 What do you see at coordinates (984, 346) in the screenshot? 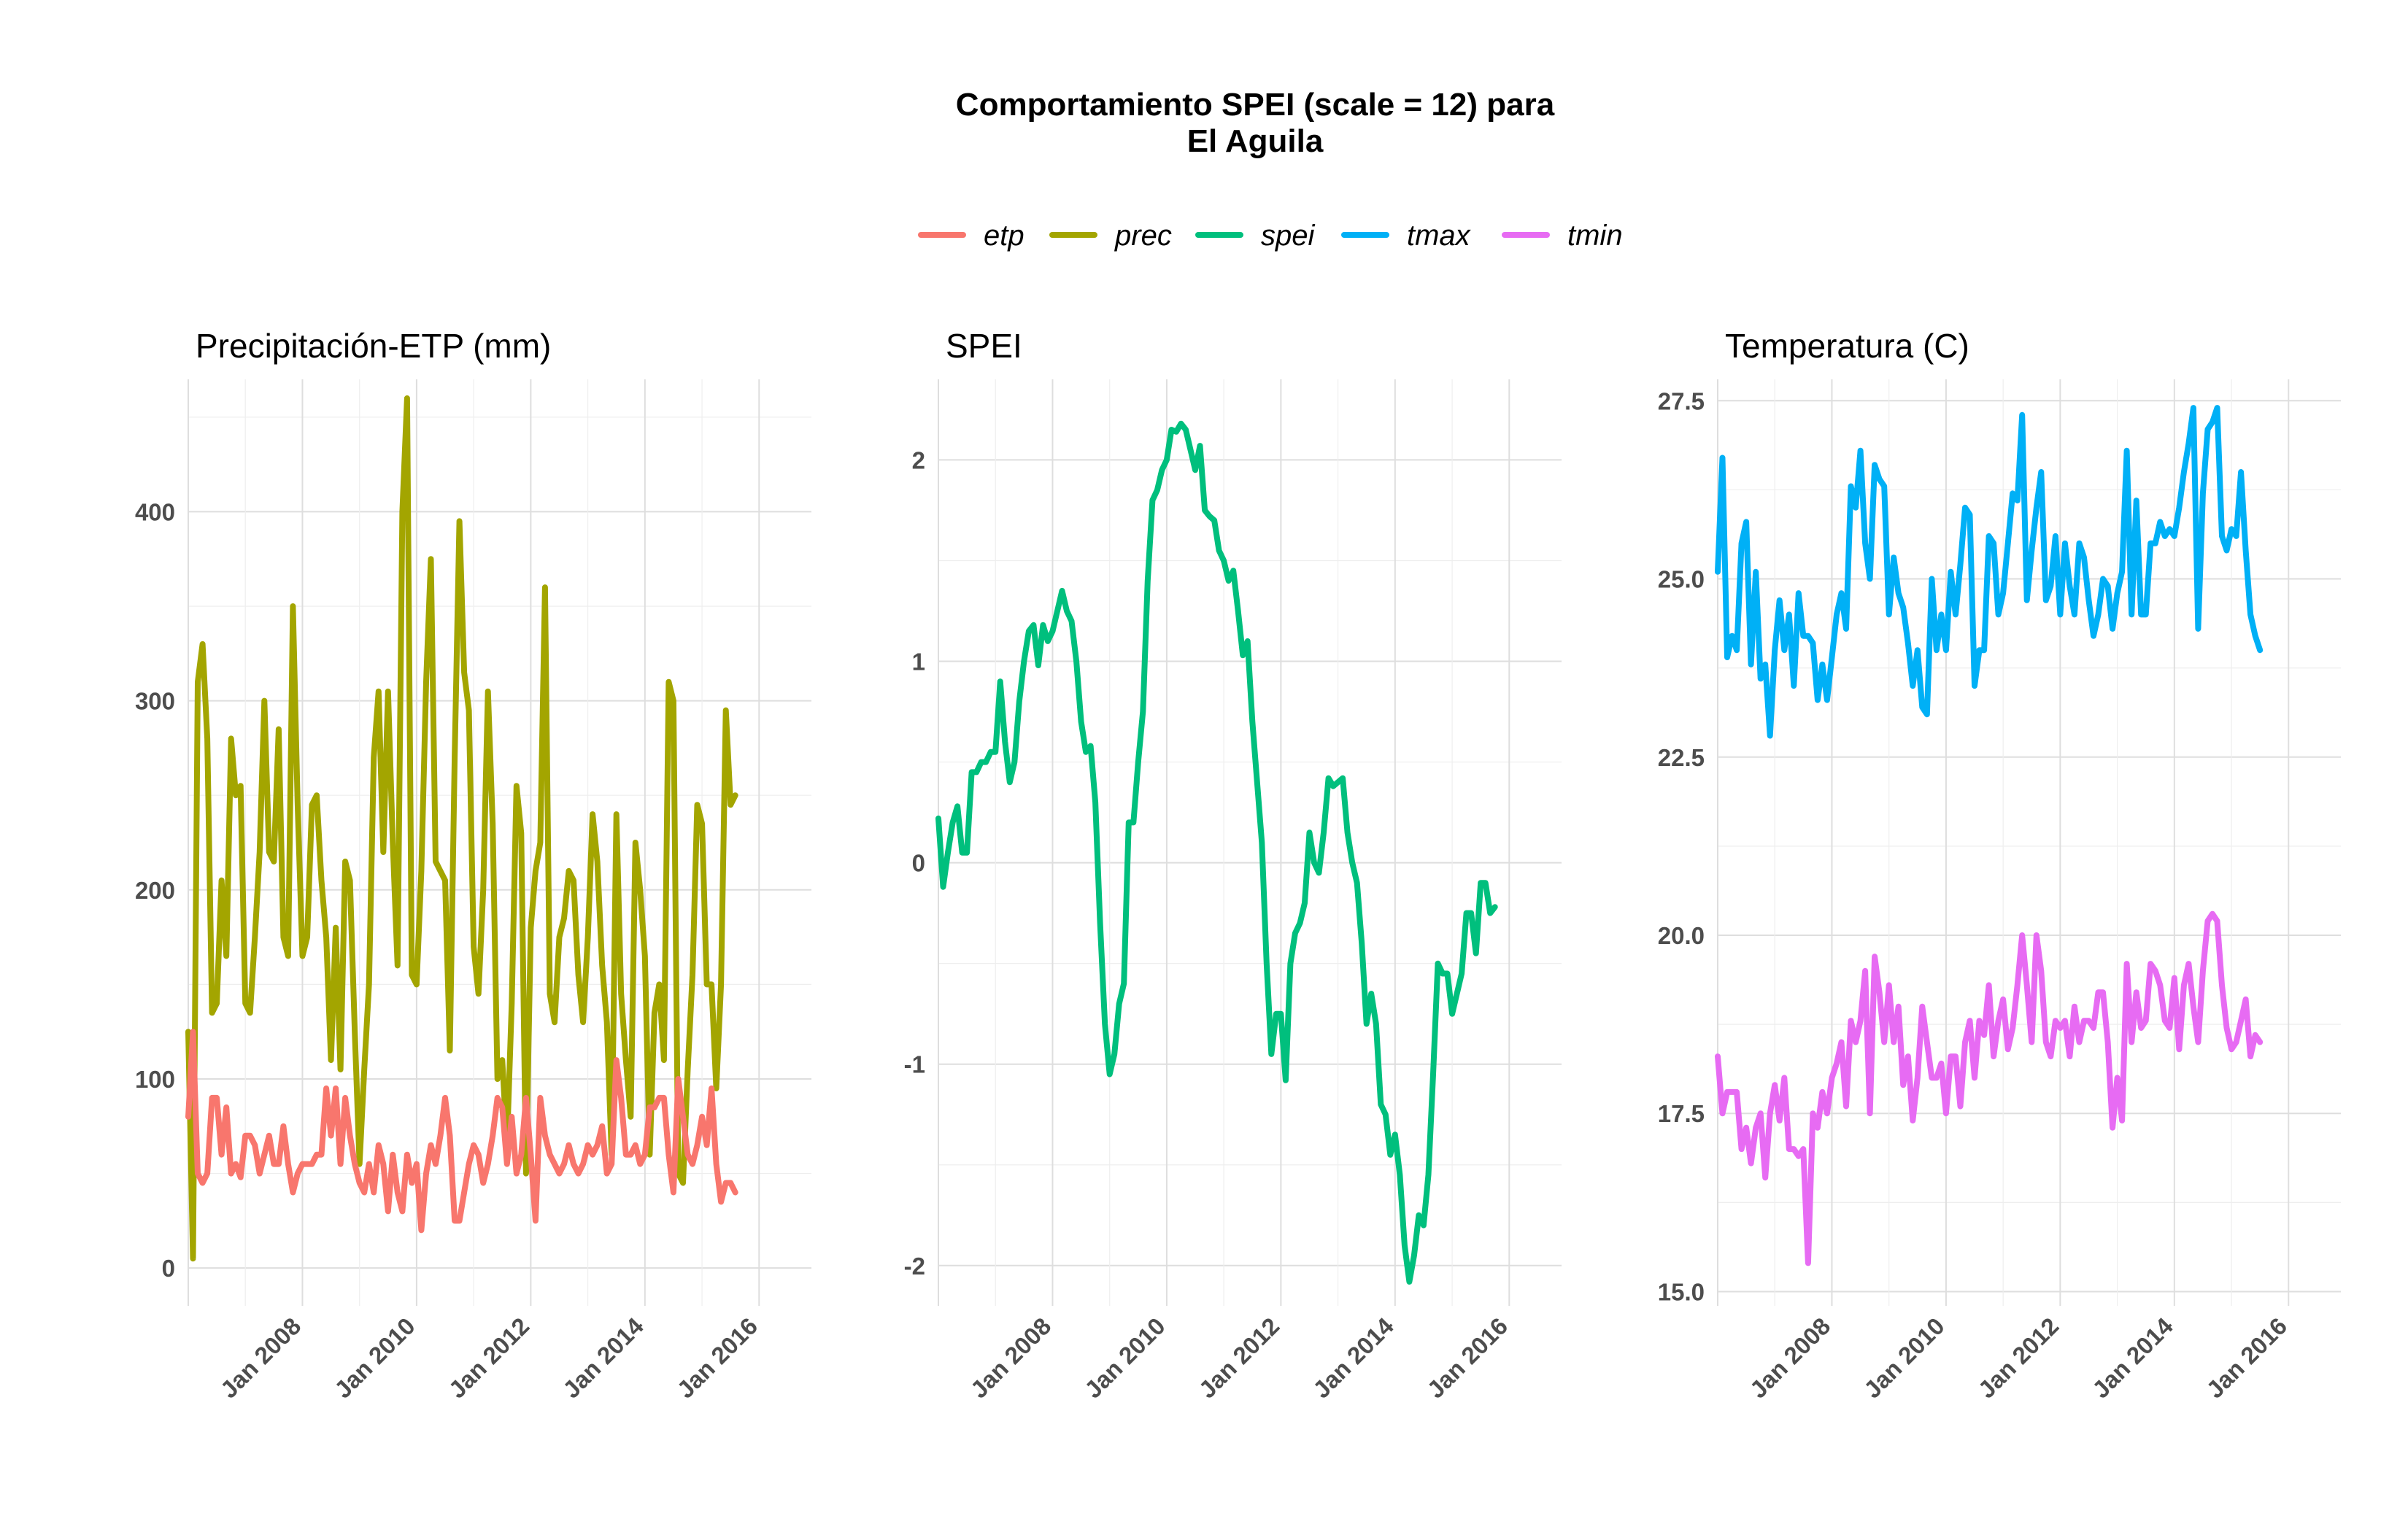
I see `panel-title-spei: SPEI` at bounding box center [984, 346].